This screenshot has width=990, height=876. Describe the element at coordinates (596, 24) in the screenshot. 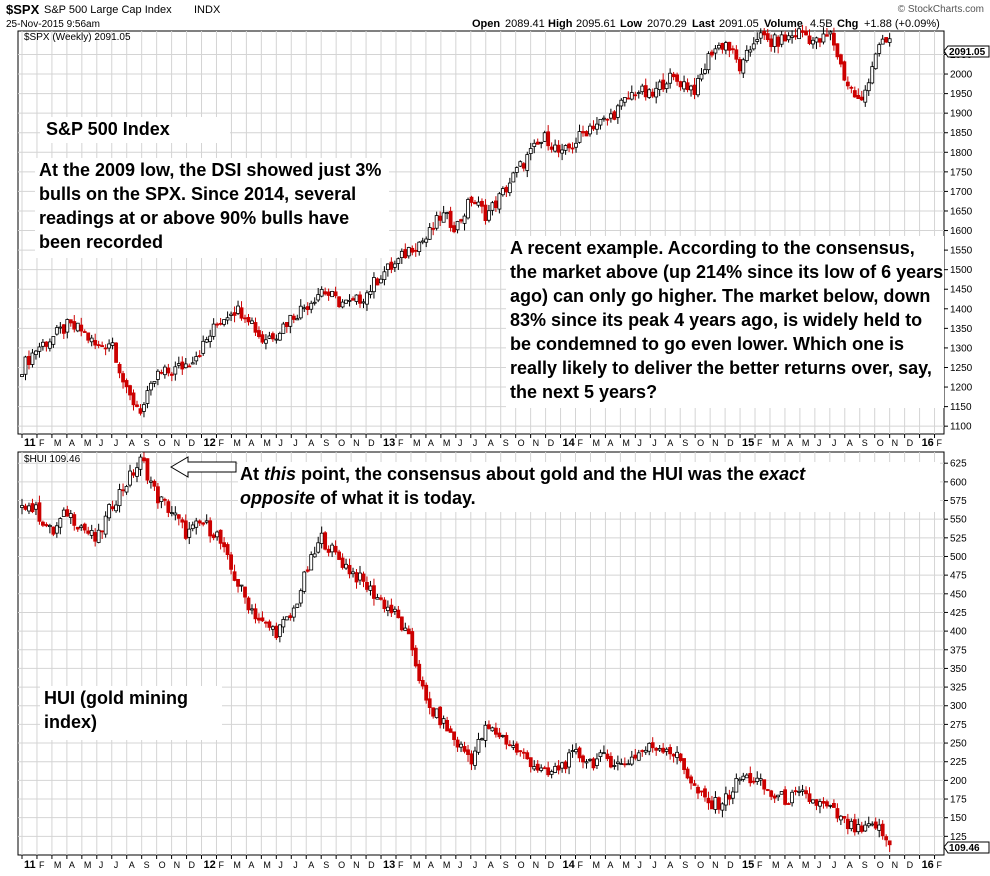

I see `ohlc-high-value: 2095.61` at that location.